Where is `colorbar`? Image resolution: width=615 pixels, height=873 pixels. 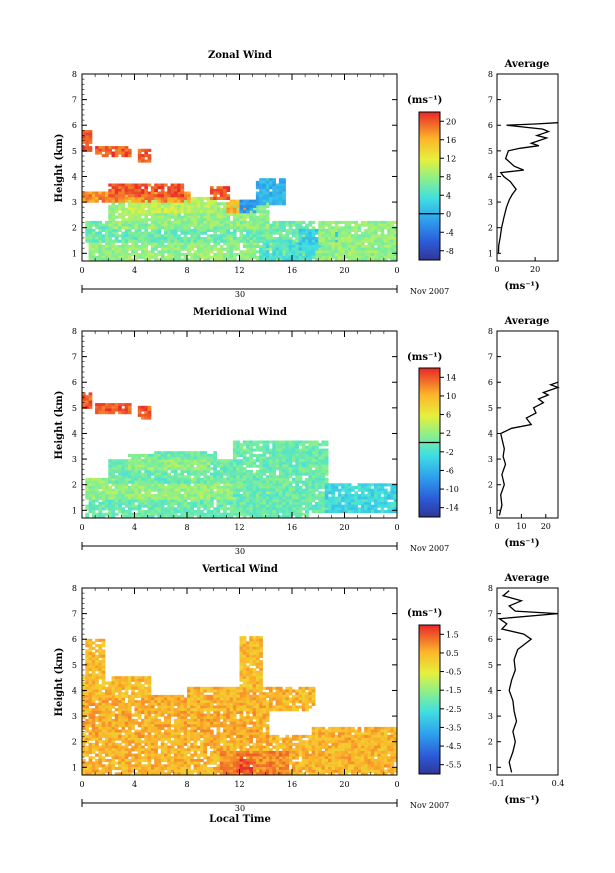 colorbar is located at coordinates (429, 186).